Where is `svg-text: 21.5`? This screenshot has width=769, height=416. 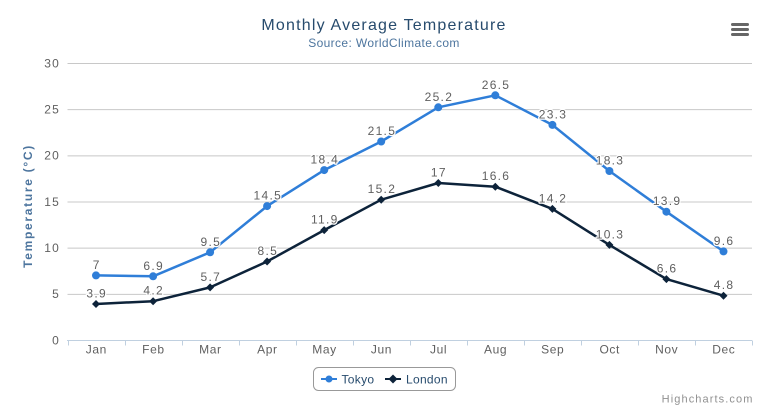
svg-text: 21.5 is located at coordinates (382, 131).